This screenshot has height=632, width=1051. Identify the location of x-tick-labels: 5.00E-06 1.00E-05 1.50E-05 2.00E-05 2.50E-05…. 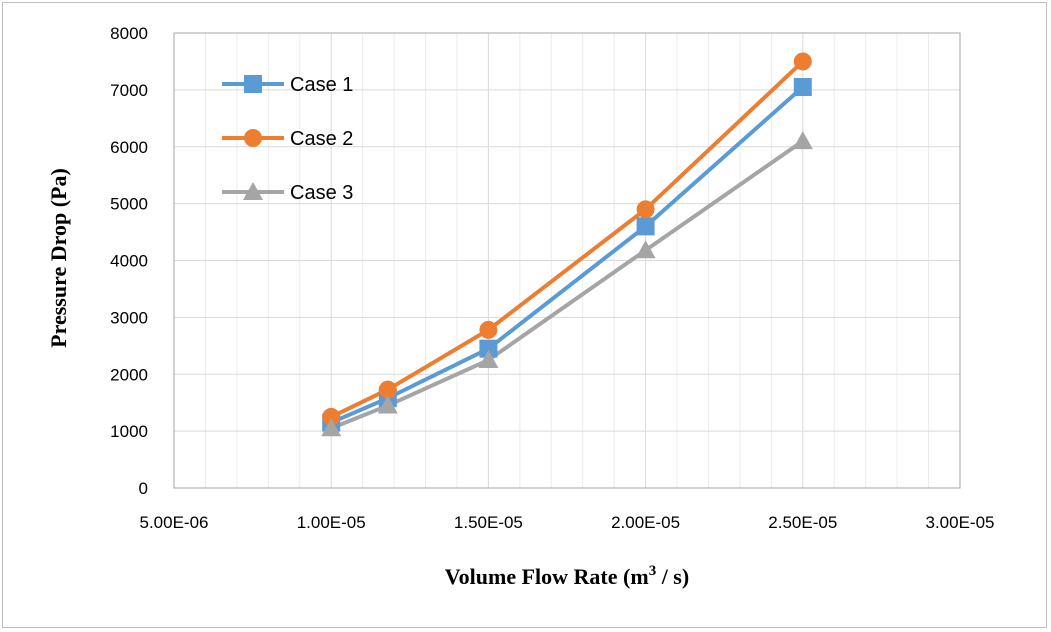
(567, 522).